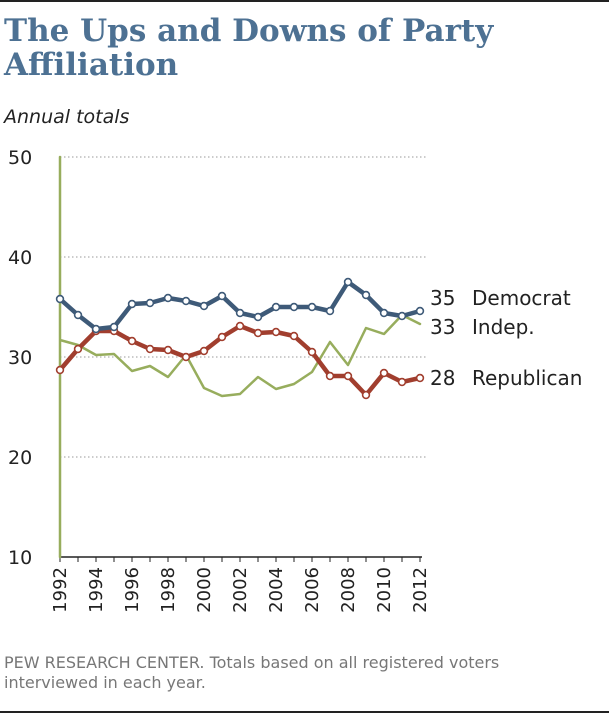 This screenshot has width=609, height=717. I want to click on series-democrat, so click(240, 305).